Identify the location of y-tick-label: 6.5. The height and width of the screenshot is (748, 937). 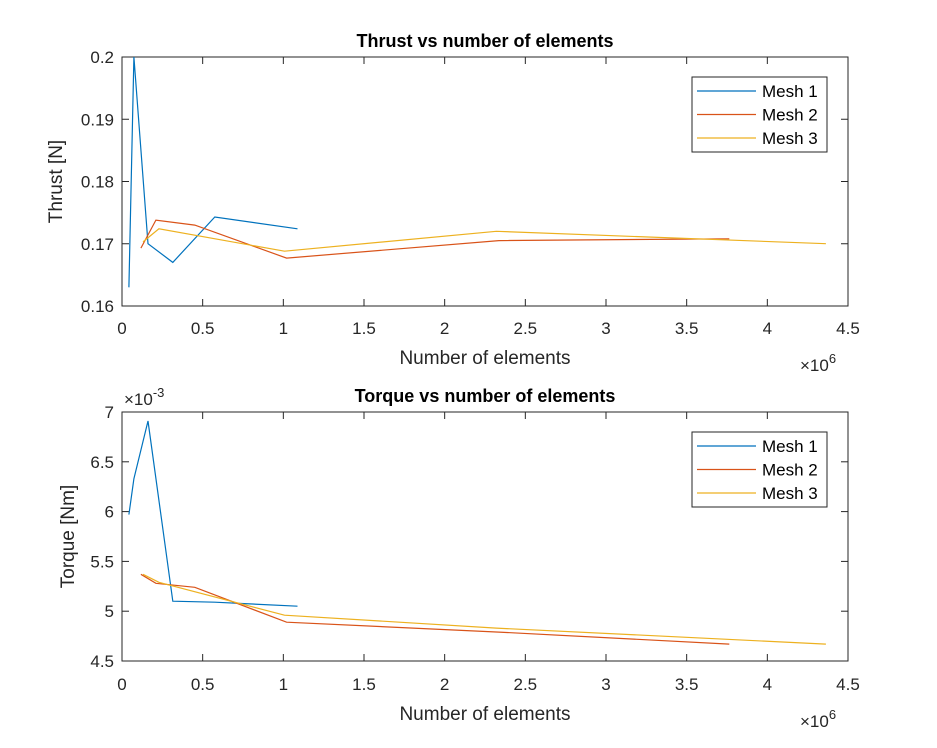
(102, 462).